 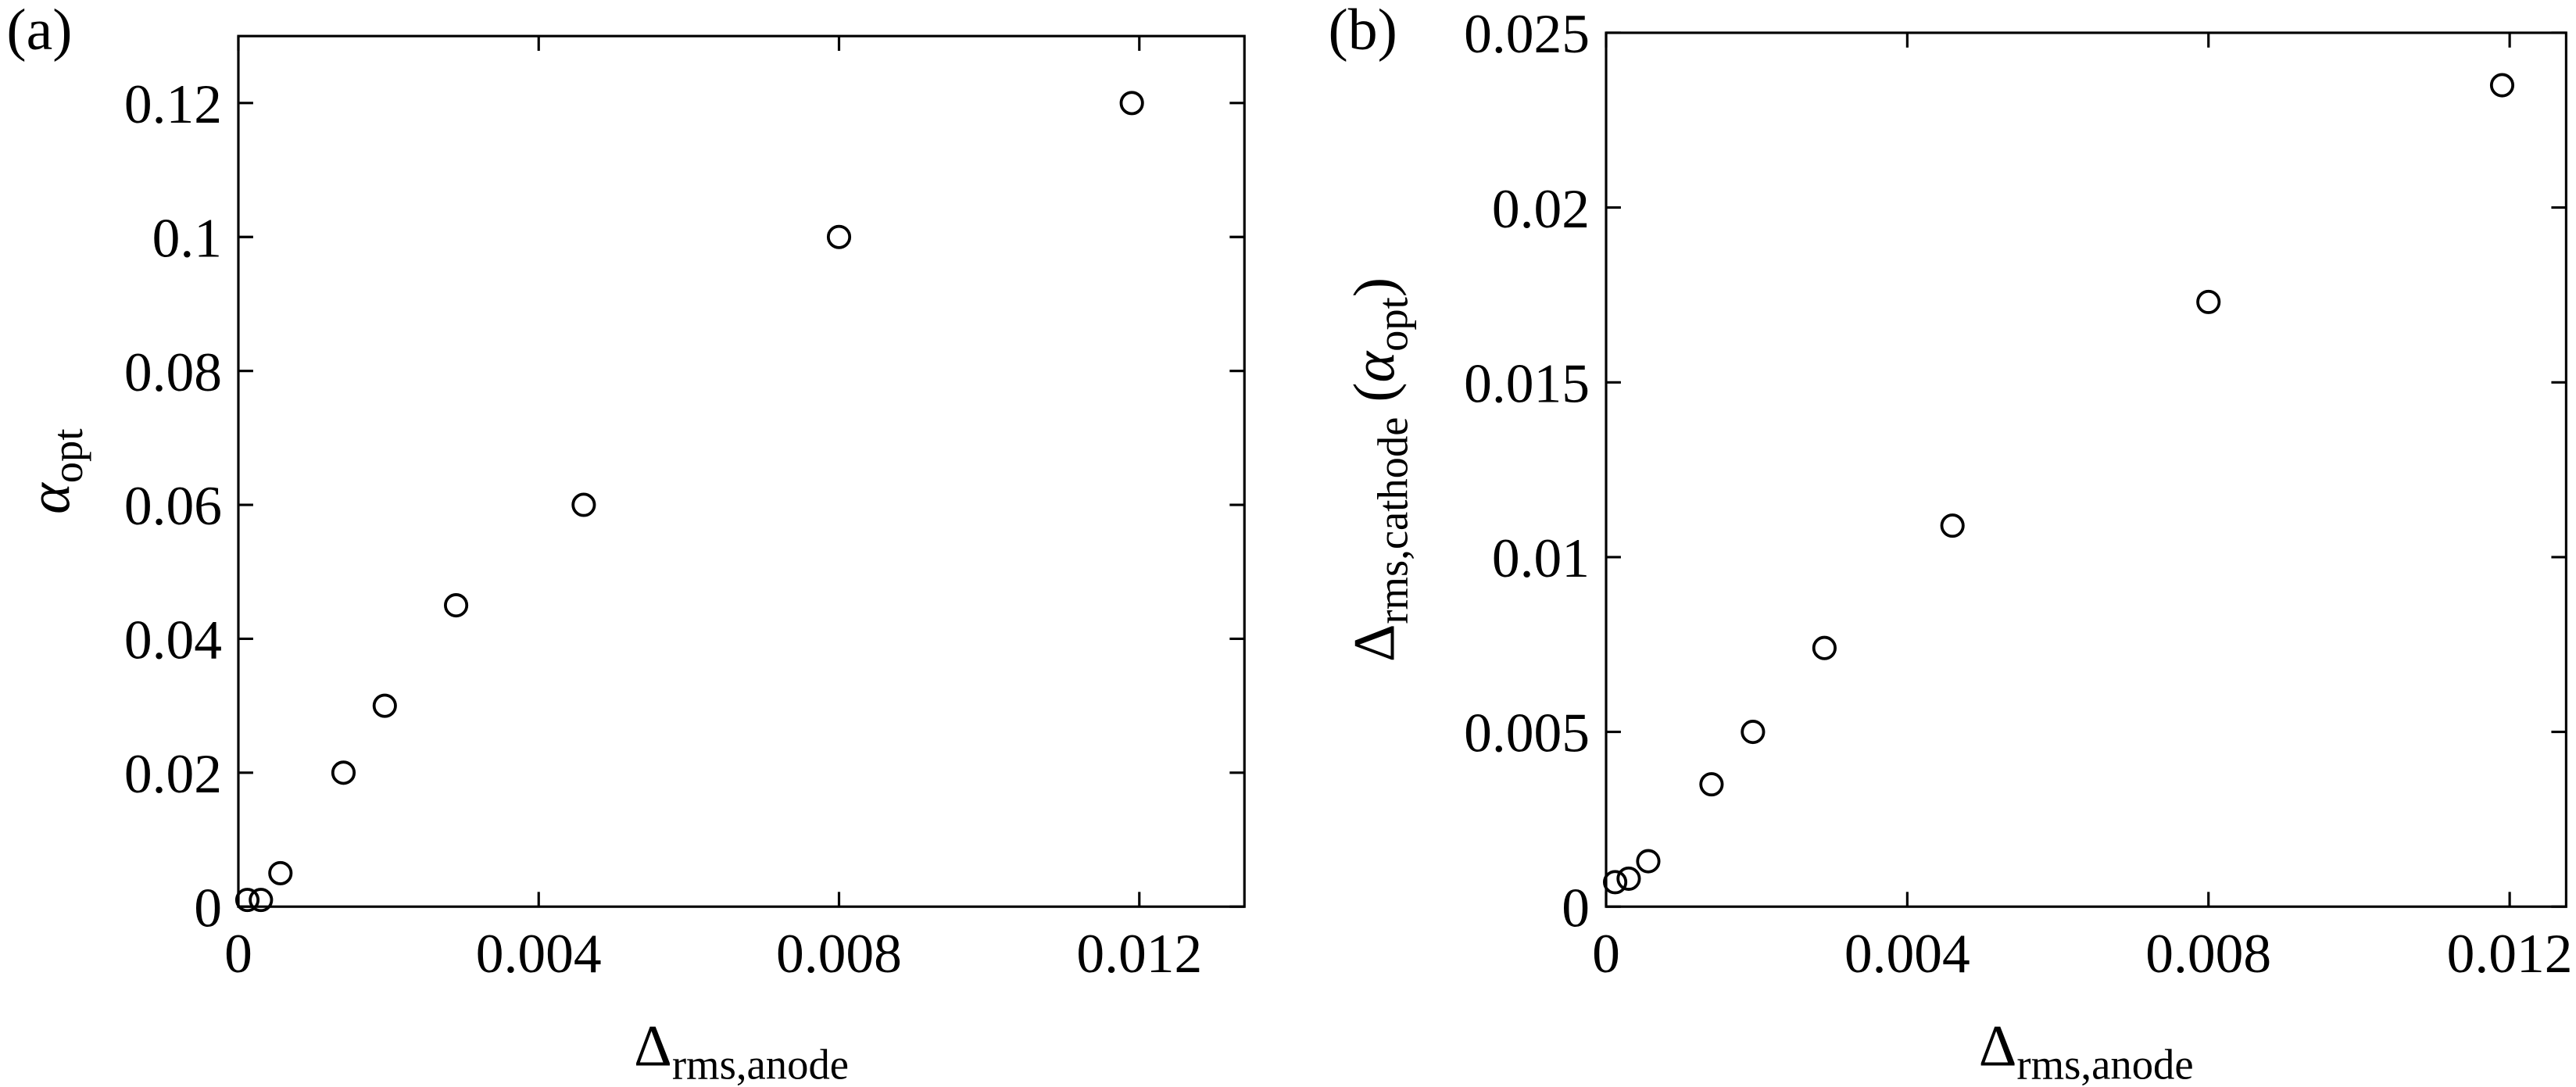 What do you see at coordinates (1375, 643) in the screenshot?
I see `y-label-part: Δ` at bounding box center [1375, 643].